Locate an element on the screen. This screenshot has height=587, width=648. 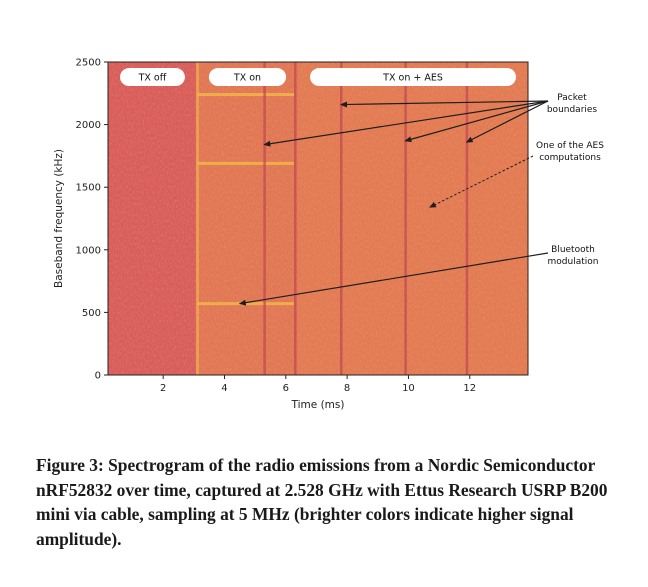
segment-label: TX on is located at coordinates (247, 78).